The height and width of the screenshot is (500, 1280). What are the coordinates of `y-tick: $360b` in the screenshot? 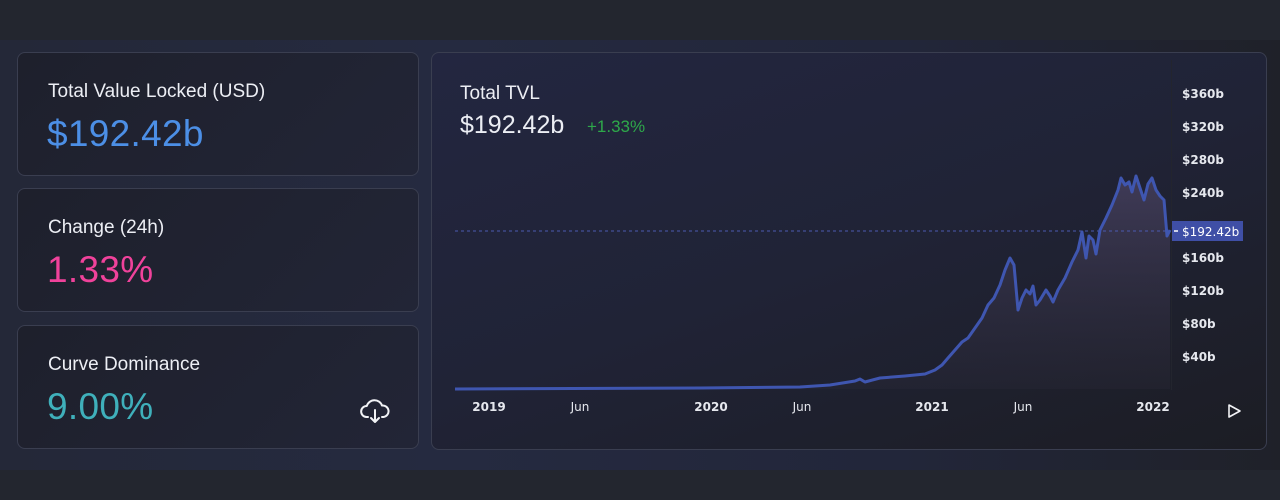 It's located at (1203, 94).